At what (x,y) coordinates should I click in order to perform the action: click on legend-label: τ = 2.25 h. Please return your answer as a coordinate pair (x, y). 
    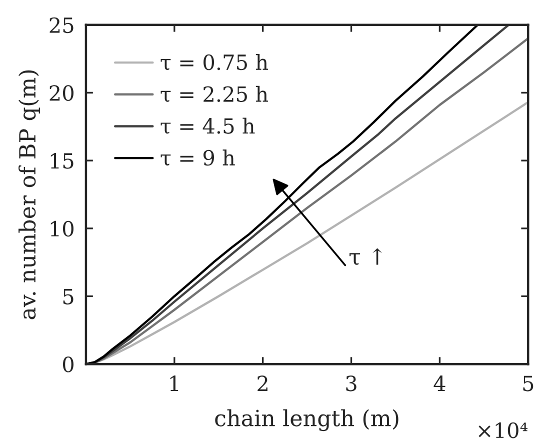
    Looking at the image, I should click on (214, 94).